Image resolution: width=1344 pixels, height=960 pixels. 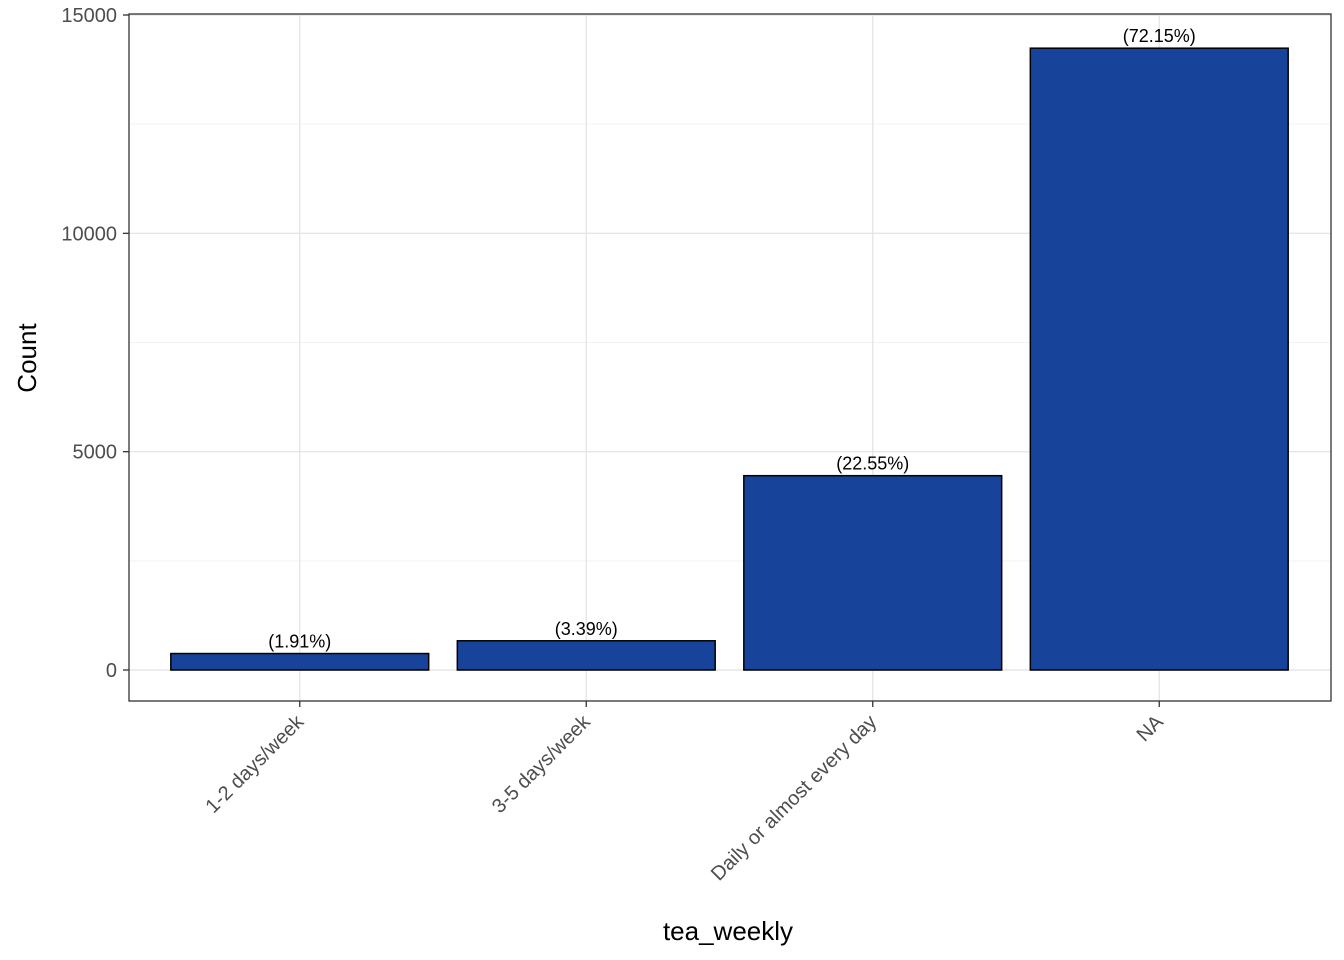 I want to click on y-tick-label: 15000, so click(x=89, y=16).